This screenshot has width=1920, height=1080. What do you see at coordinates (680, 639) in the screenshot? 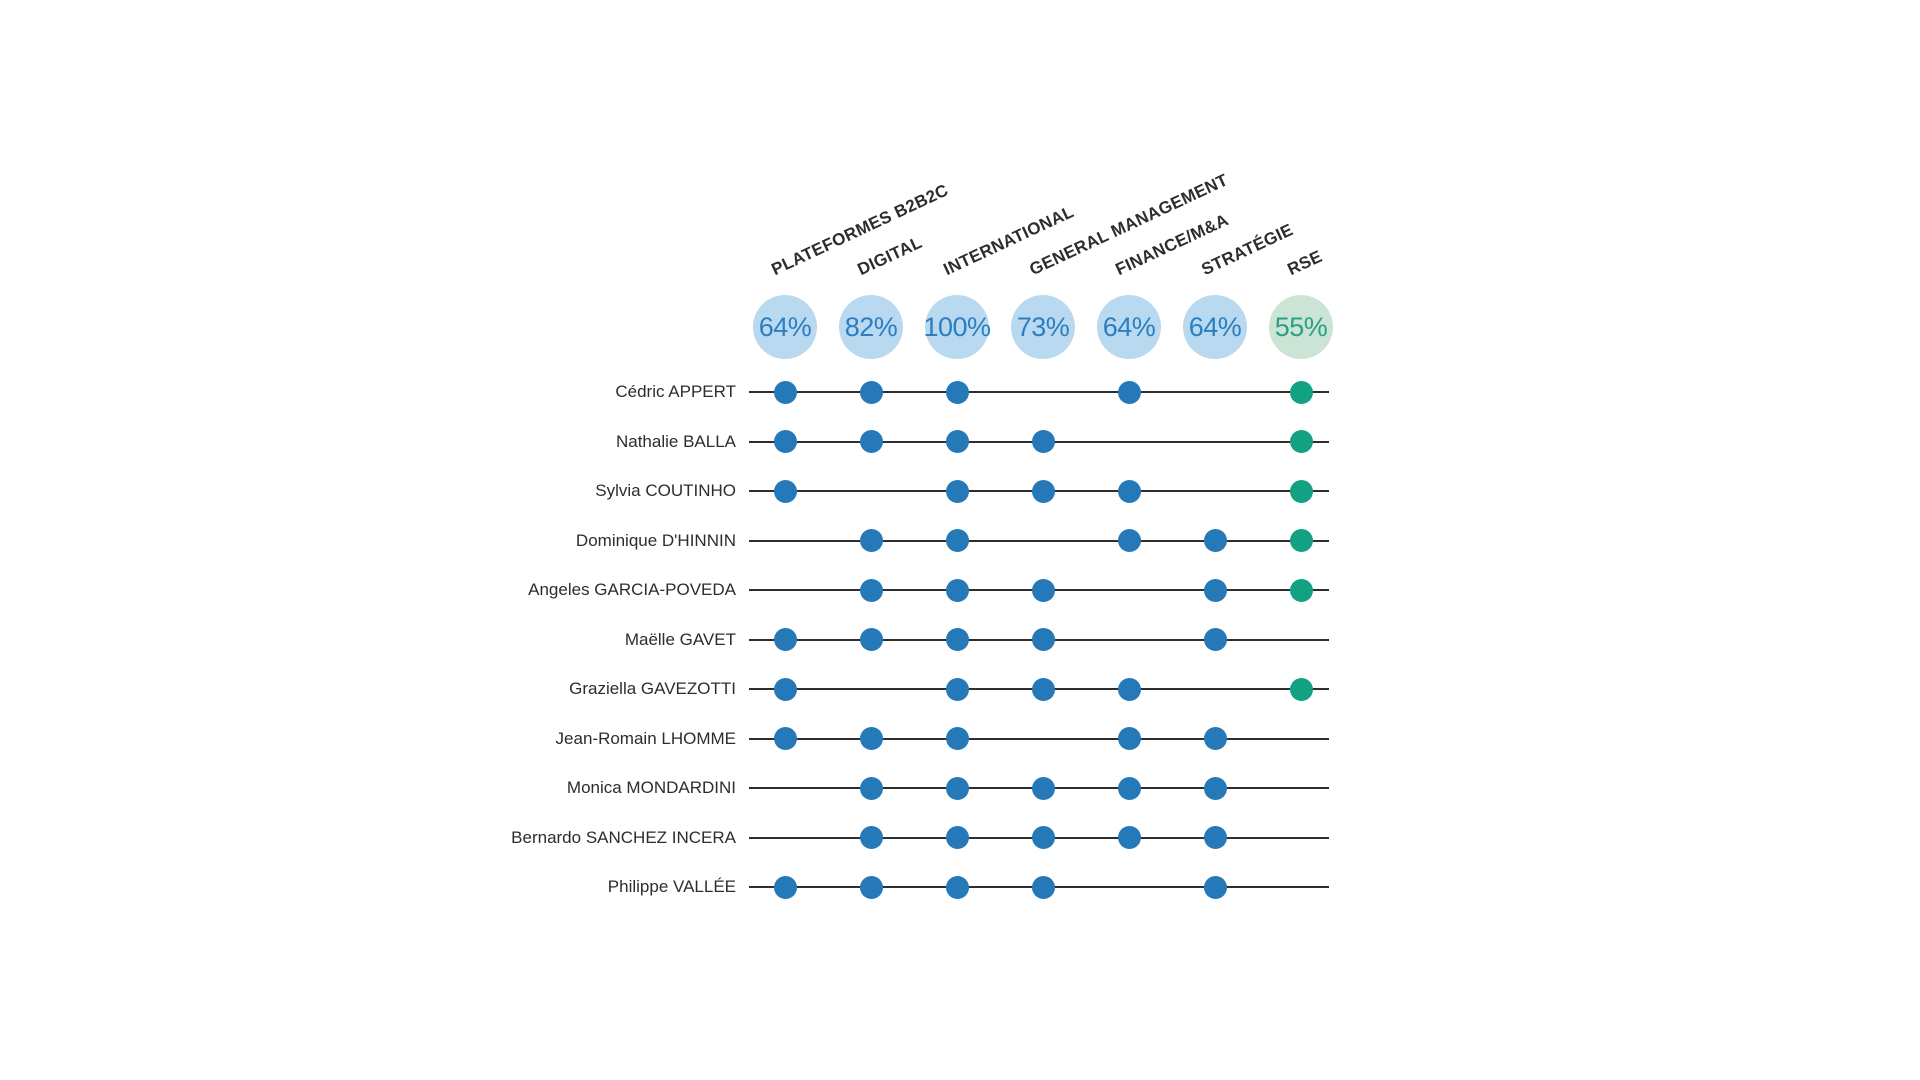
I see `member-name-ma-lle-gavet: Maëlle GAVET` at bounding box center [680, 639].